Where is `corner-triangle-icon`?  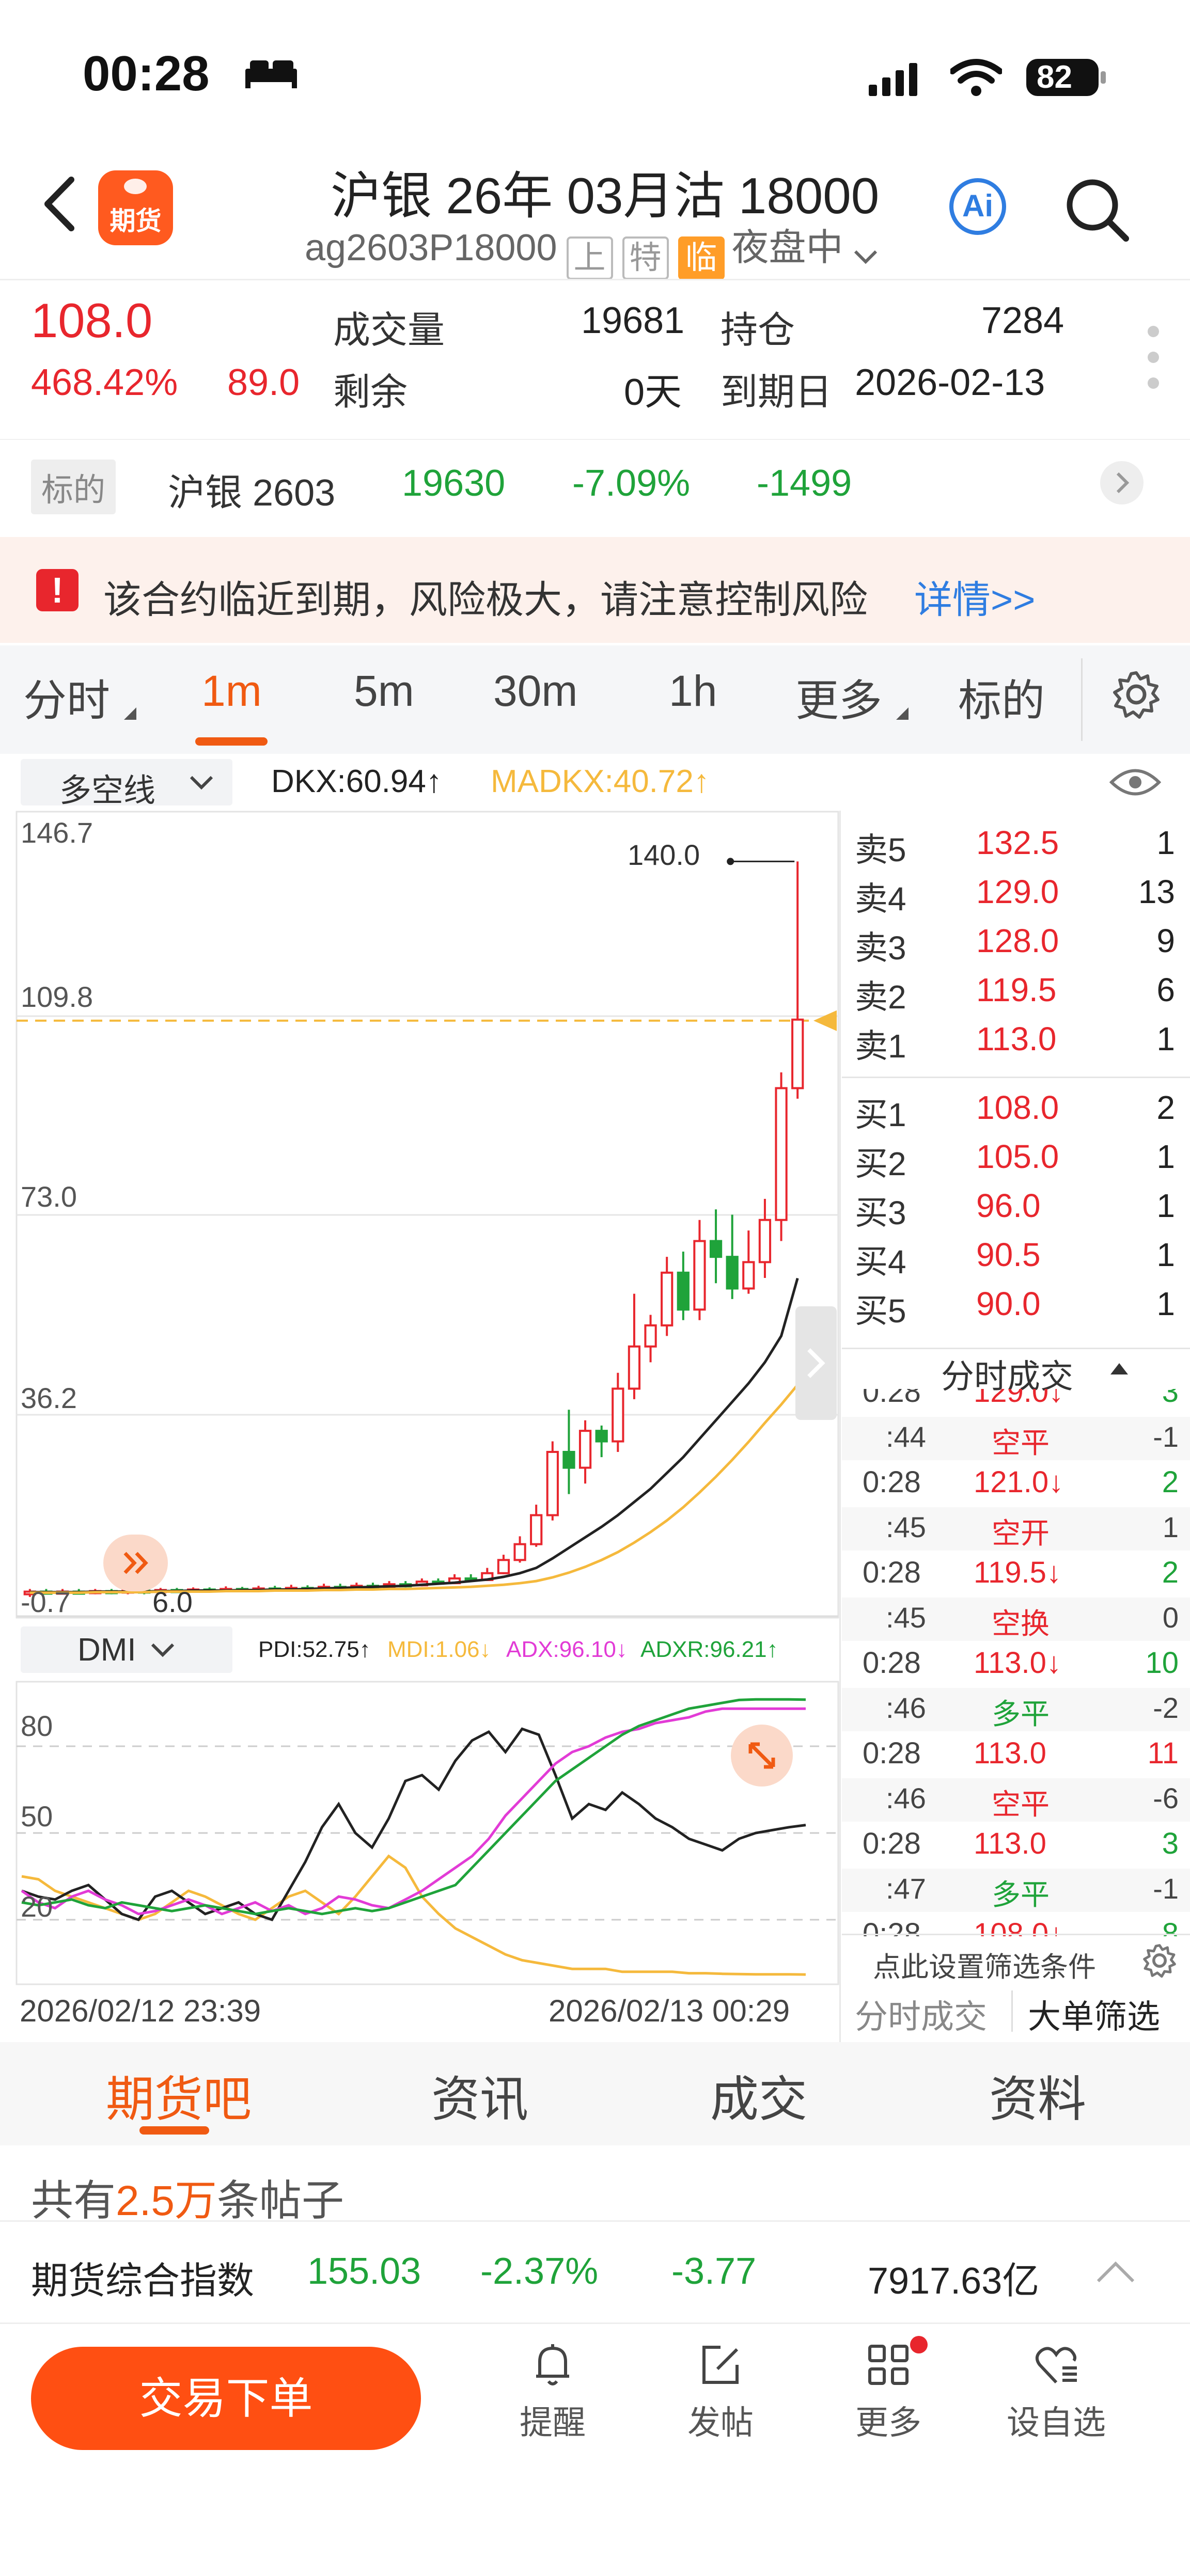 corner-triangle-icon is located at coordinates (130, 714).